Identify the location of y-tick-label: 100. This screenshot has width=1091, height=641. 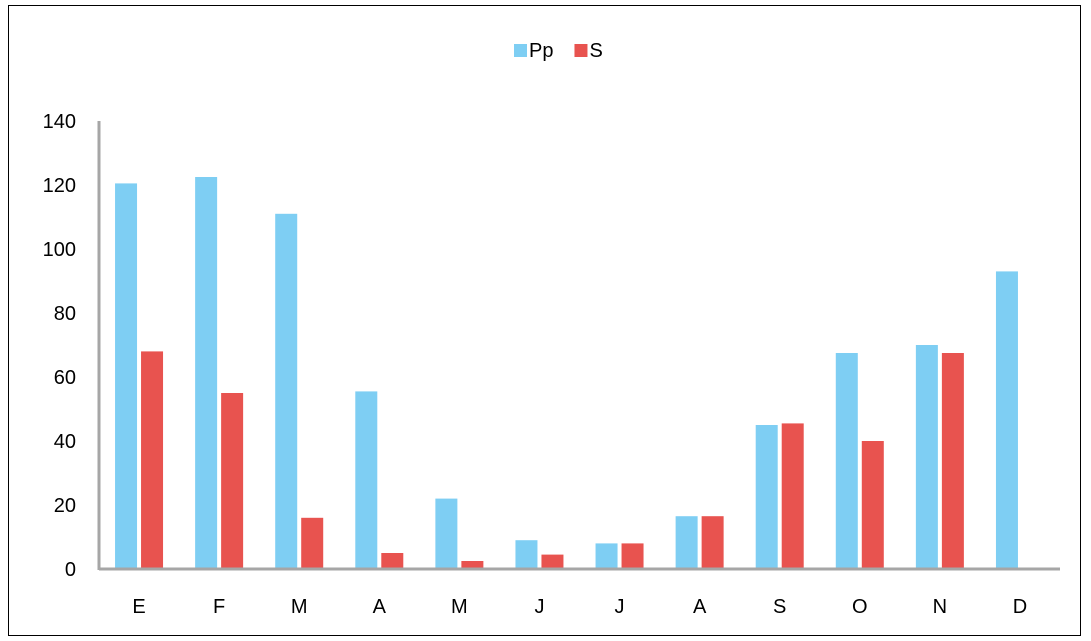
(59, 250).